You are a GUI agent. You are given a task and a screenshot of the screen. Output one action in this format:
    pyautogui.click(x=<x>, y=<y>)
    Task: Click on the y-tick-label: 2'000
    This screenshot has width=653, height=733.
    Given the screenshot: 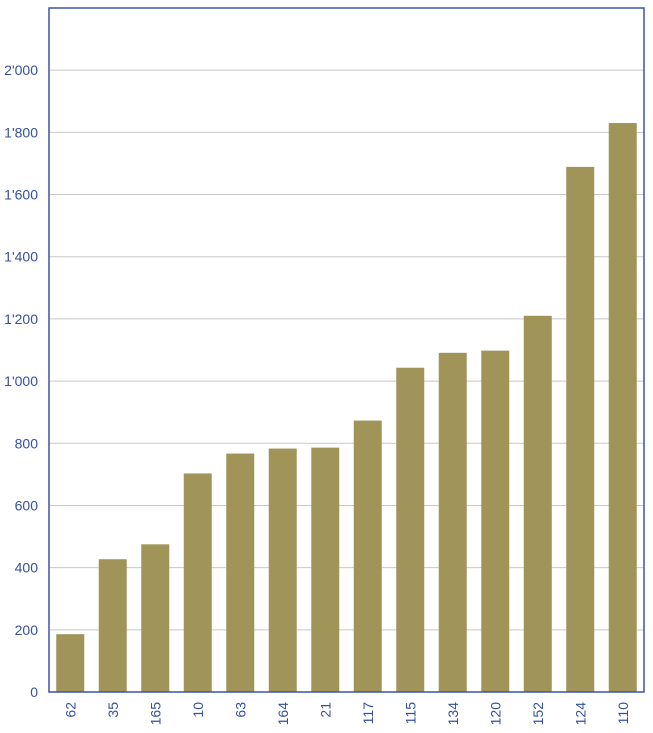 What is the action you would take?
    pyautogui.click(x=21, y=70)
    